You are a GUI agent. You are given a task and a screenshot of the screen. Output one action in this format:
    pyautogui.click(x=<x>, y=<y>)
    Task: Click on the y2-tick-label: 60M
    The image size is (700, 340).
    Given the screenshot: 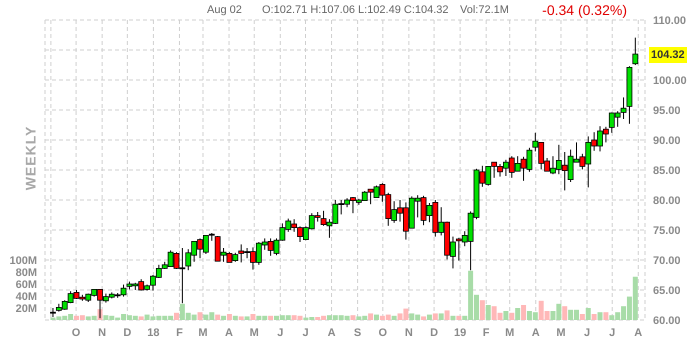 What is the action you would take?
    pyautogui.click(x=26, y=284)
    